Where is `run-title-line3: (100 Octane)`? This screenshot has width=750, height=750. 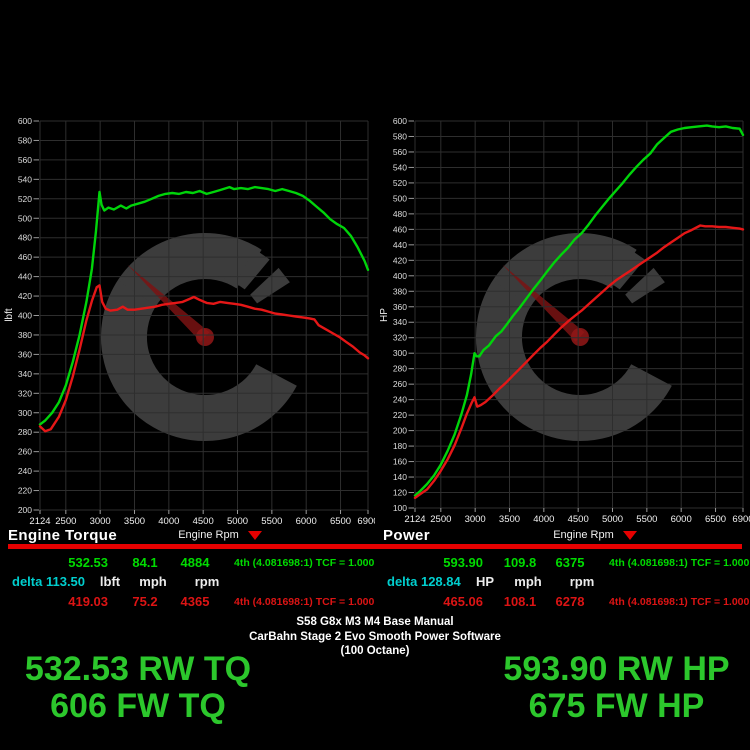 run-title-line3: (100 Octane) is located at coordinates (375, 651).